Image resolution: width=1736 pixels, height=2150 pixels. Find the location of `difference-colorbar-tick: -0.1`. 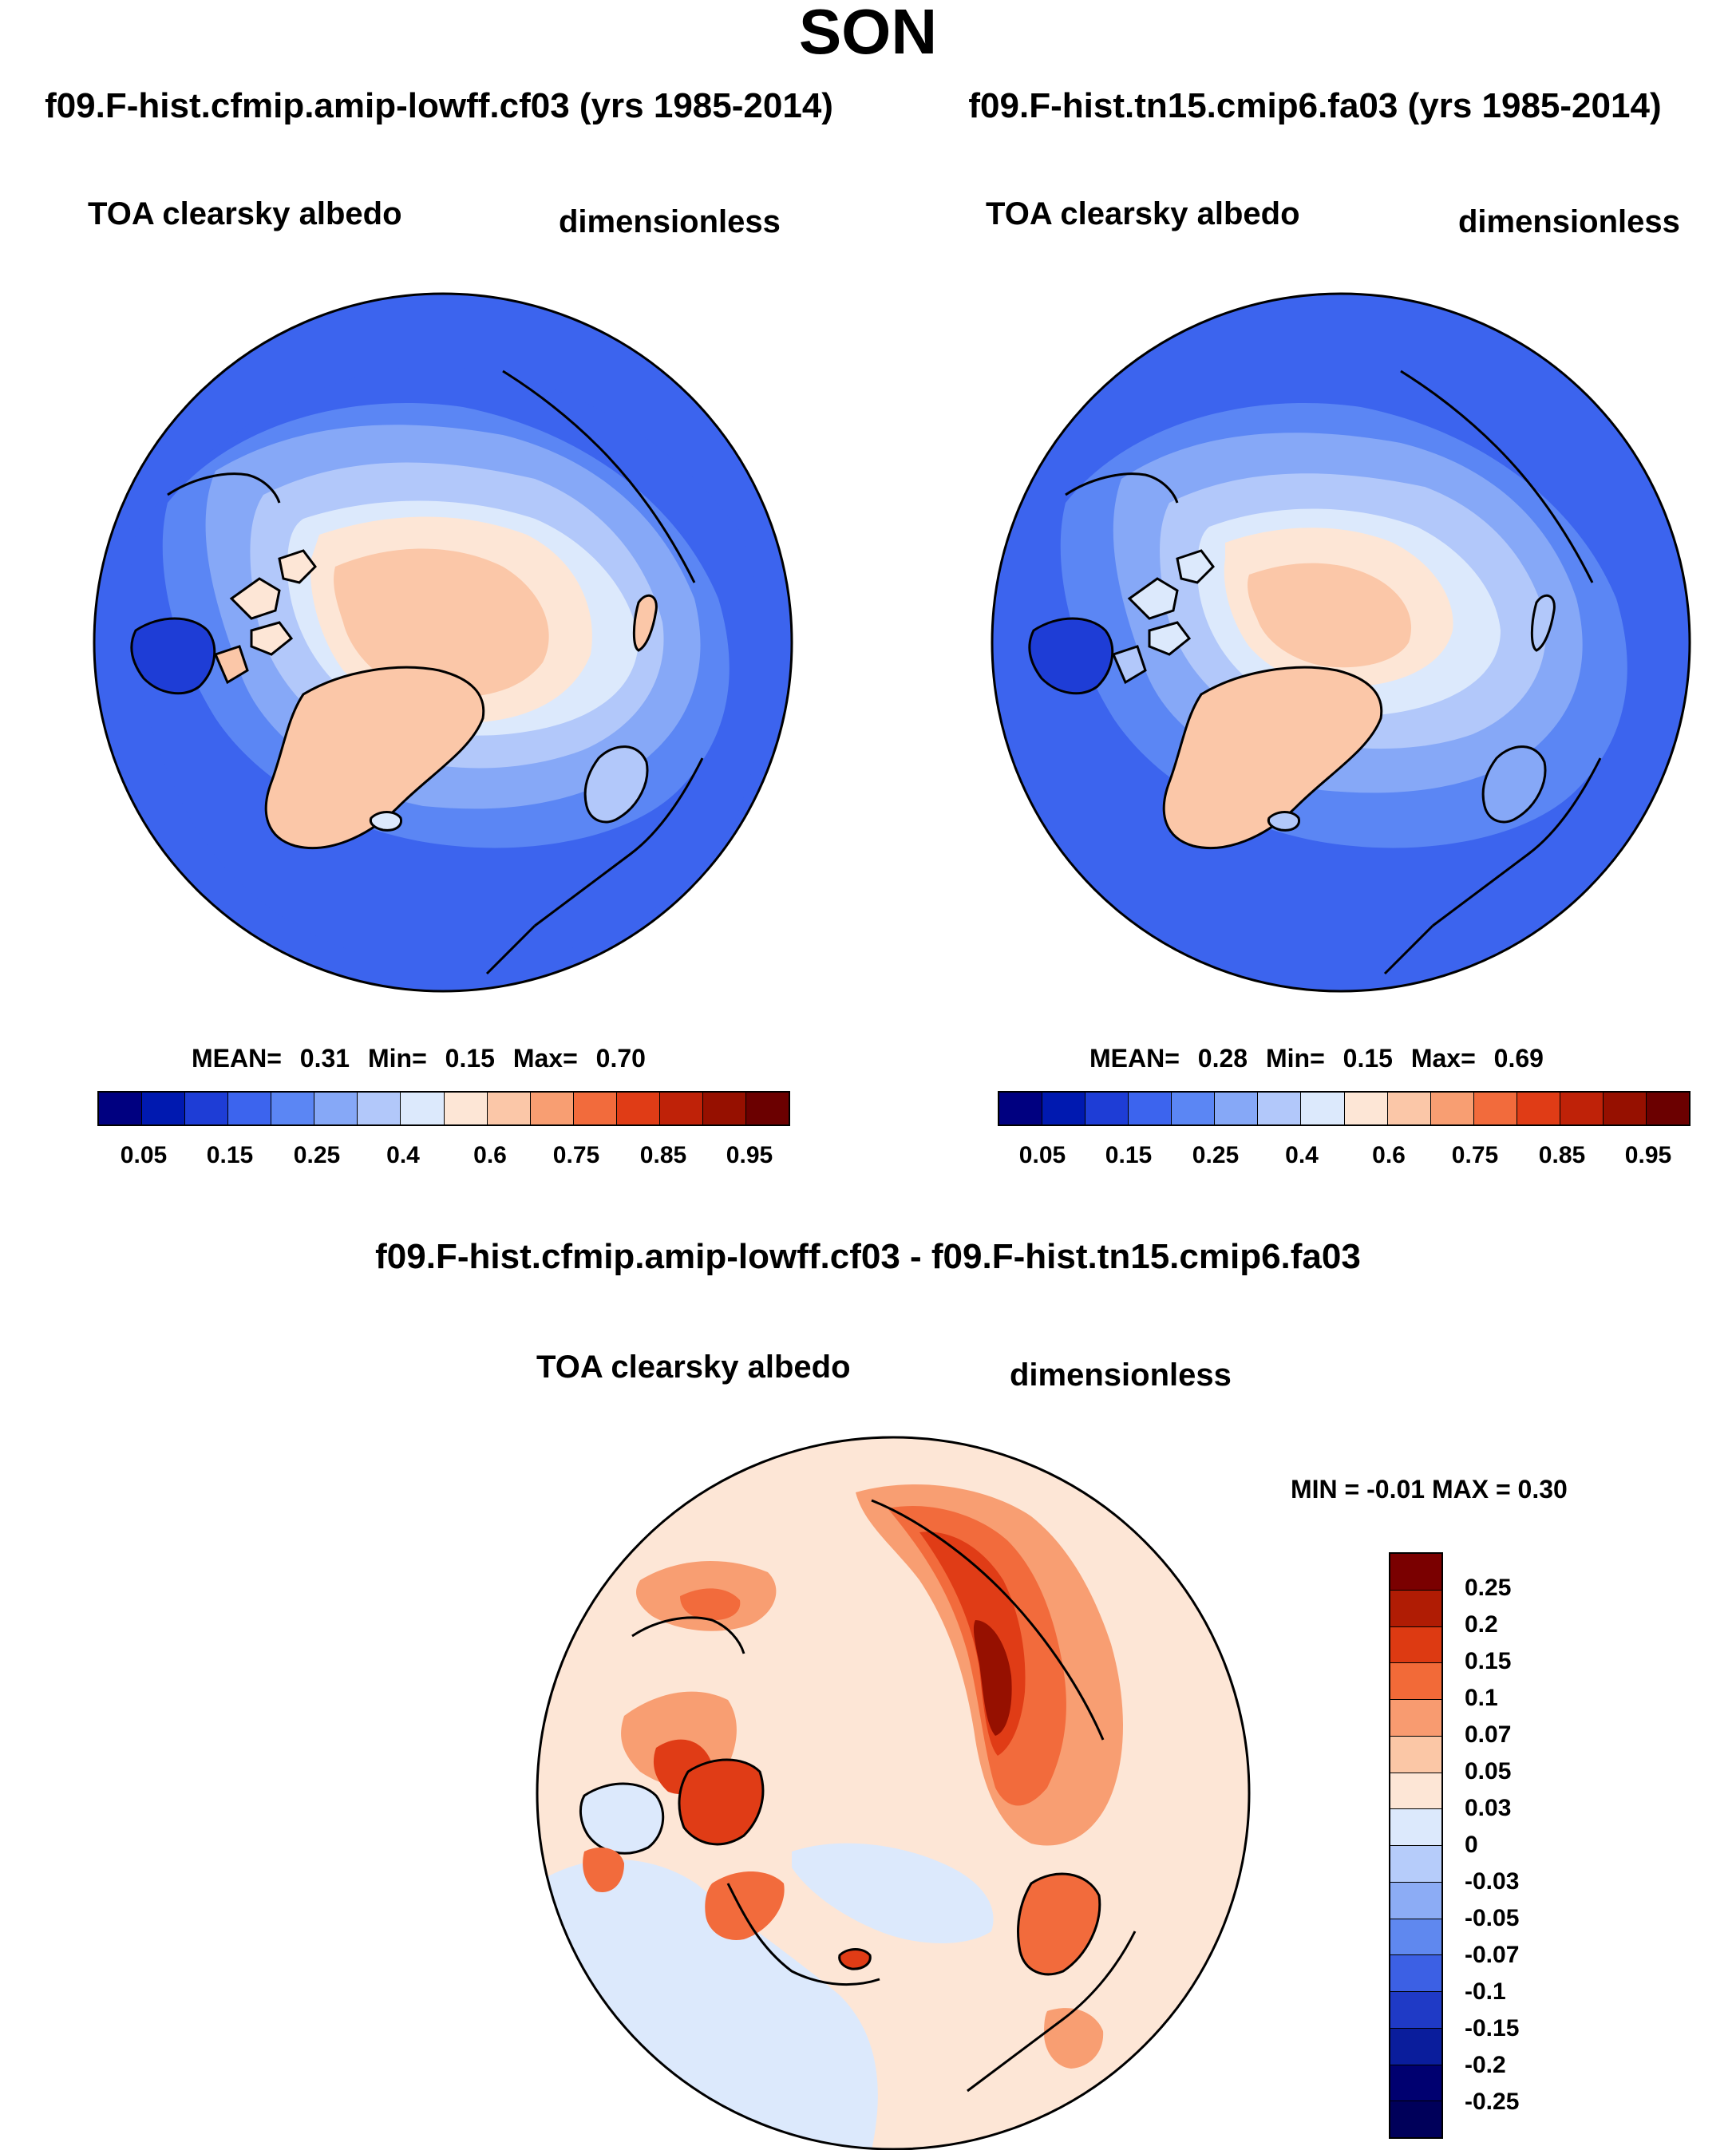

difference-colorbar-tick: -0.1 is located at coordinates (1485, 1991).